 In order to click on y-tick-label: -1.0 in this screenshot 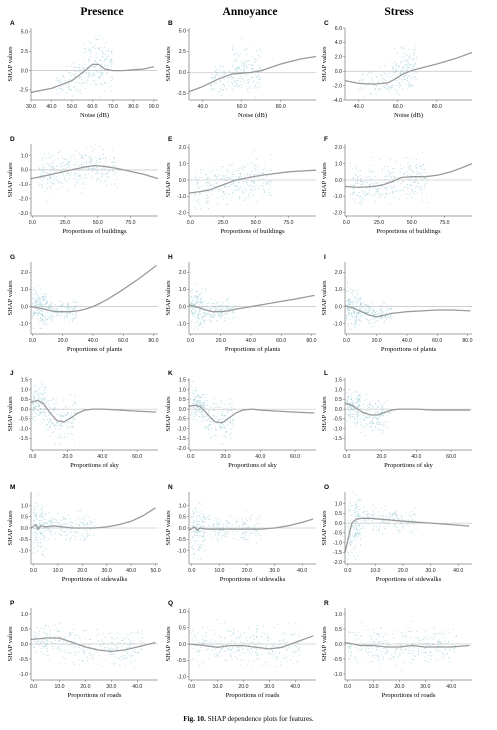, I will do `click(23, 429)`.